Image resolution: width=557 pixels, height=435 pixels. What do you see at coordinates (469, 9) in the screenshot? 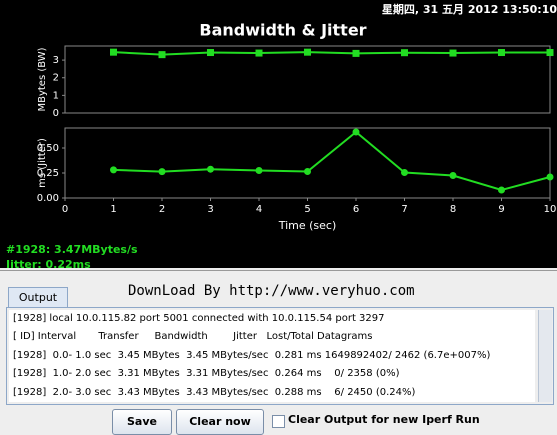
I see `timestamp: 星期四, 31 五月 2012 13:50:10` at bounding box center [469, 9].